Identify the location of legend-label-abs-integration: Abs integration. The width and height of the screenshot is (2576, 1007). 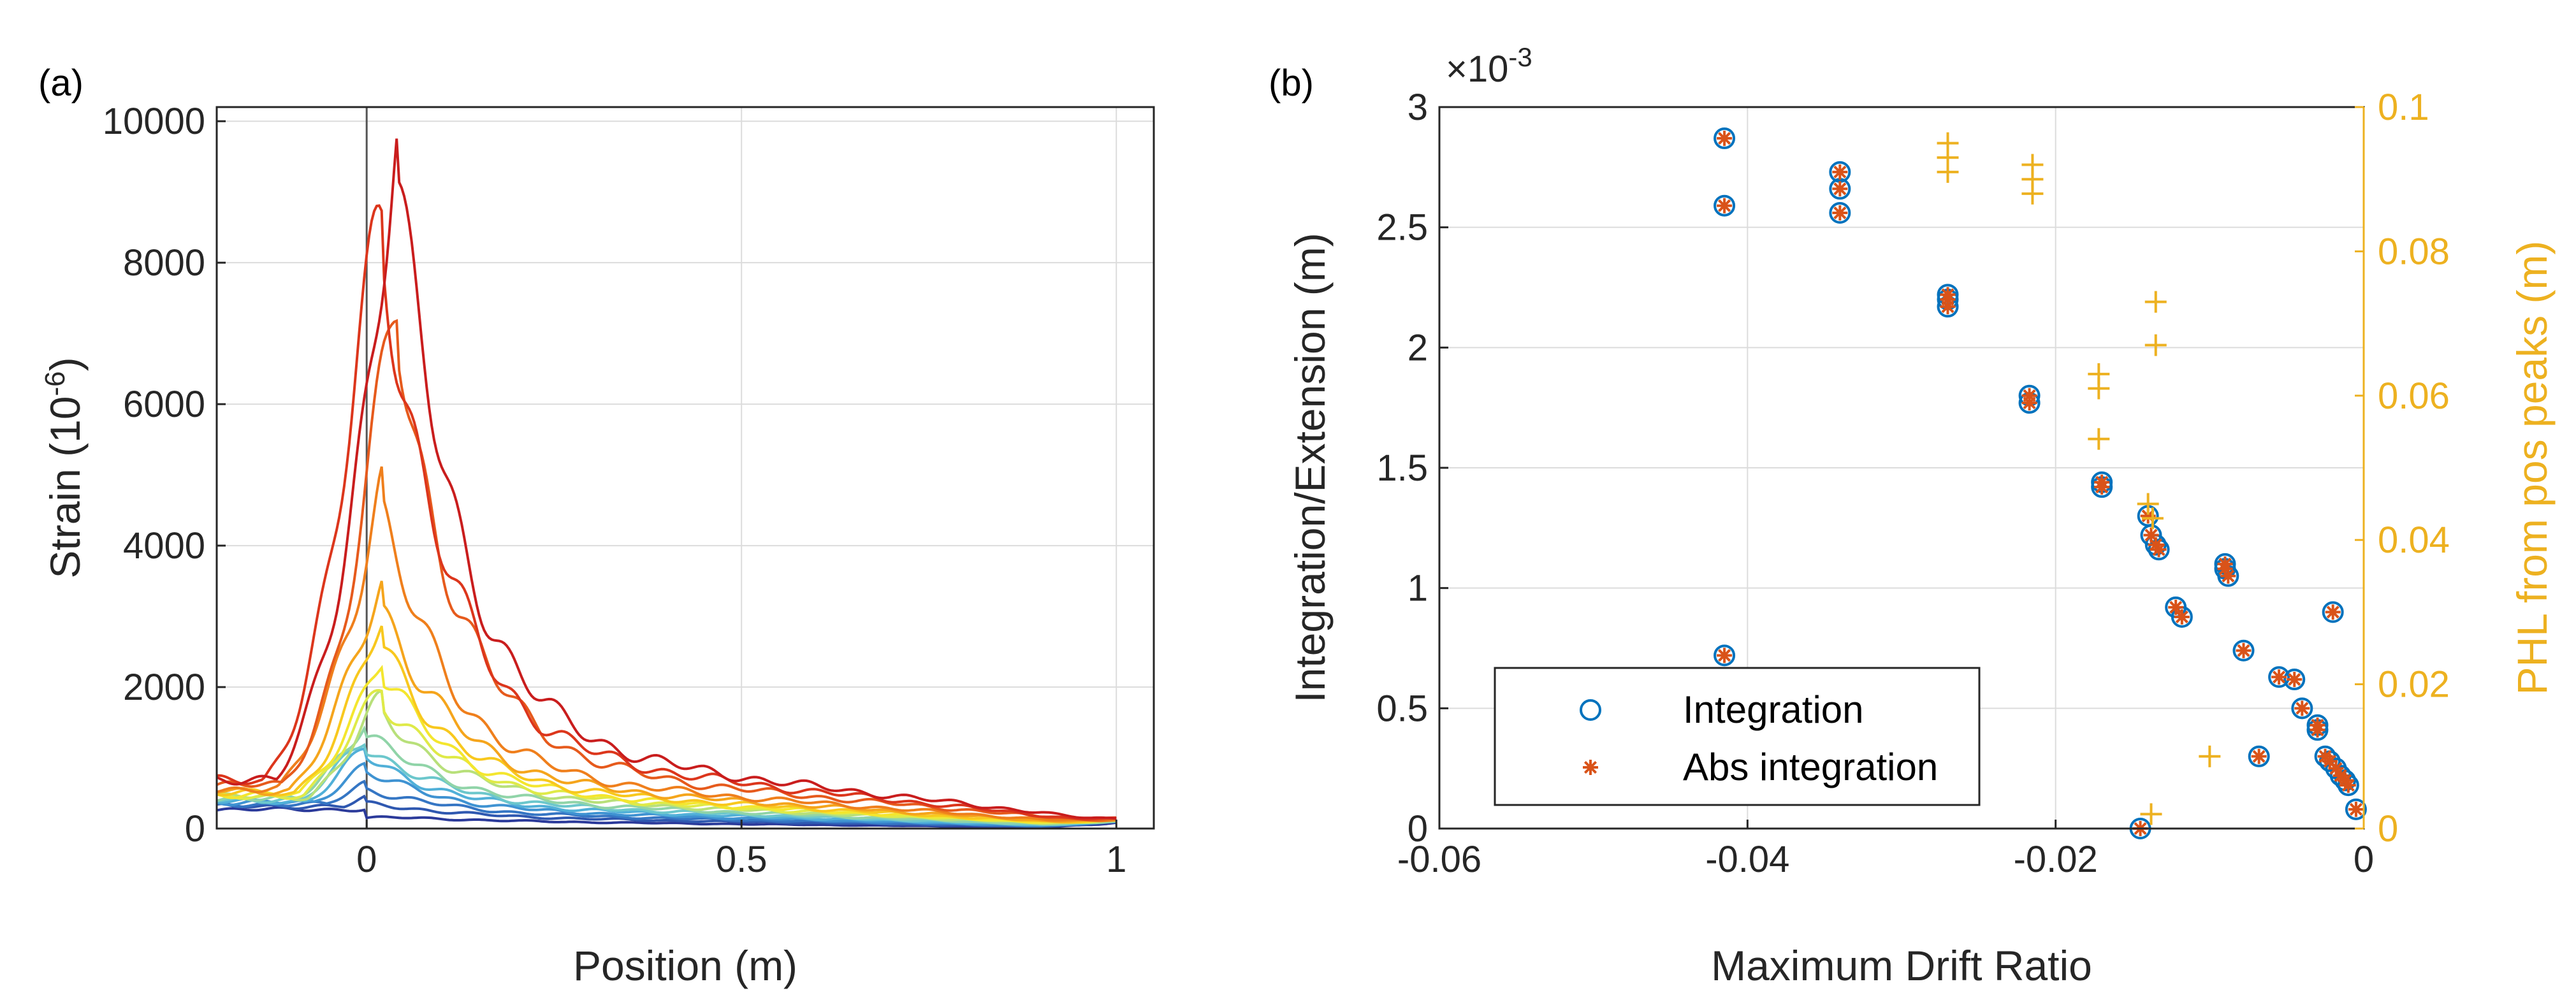
(1810, 767).